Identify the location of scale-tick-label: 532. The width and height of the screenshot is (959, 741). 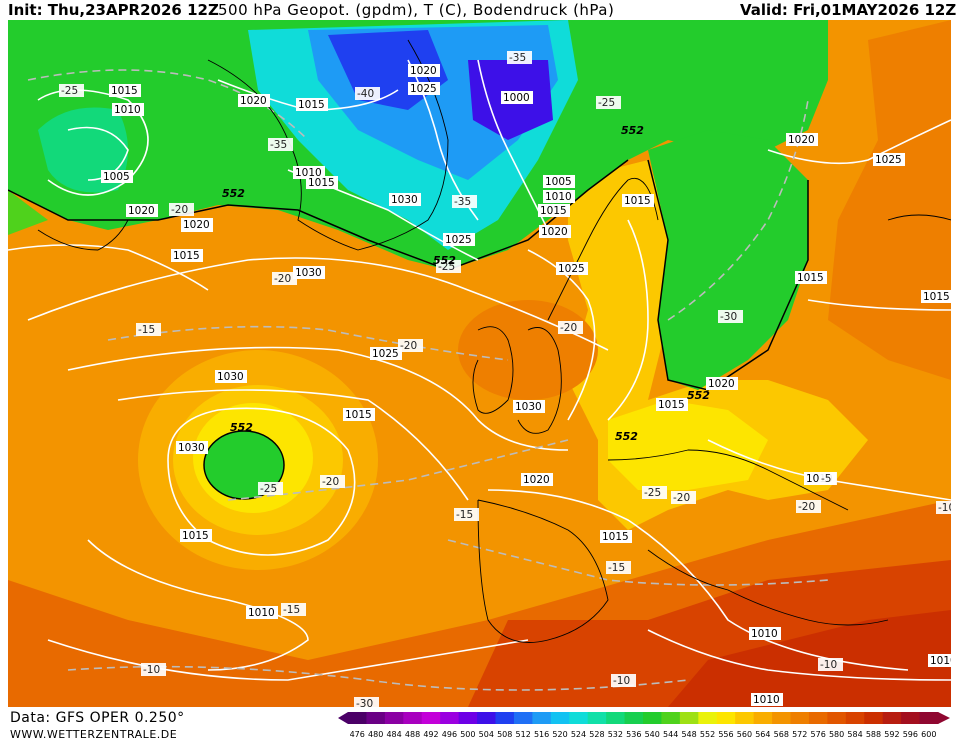
(615, 734).